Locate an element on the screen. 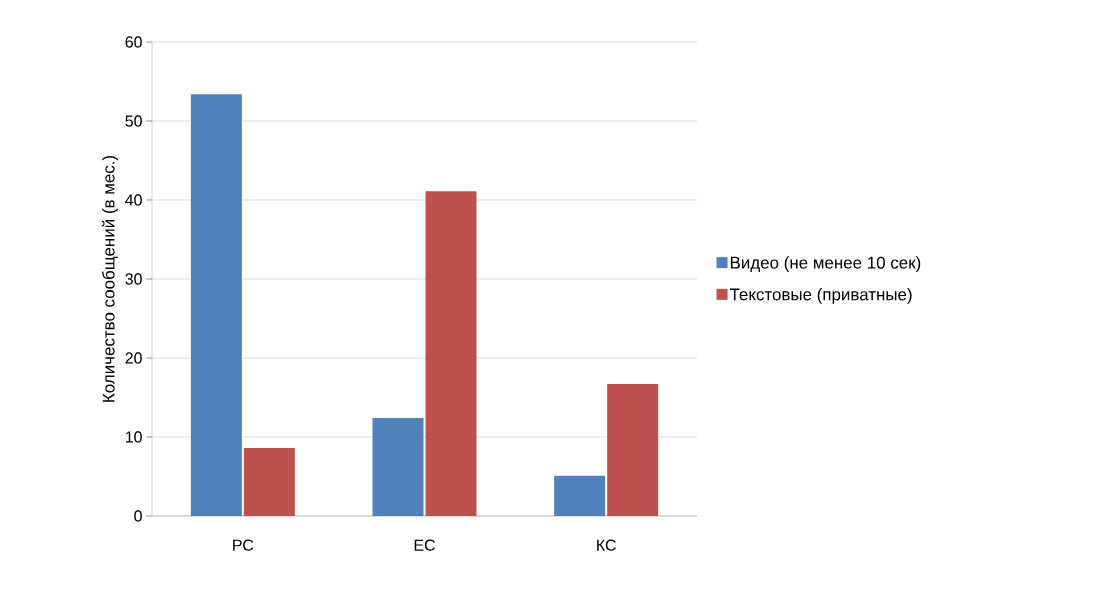 The width and height of the screenshot is (1106, 605). x-tick-label: КС is located at coordinates (606, 545).